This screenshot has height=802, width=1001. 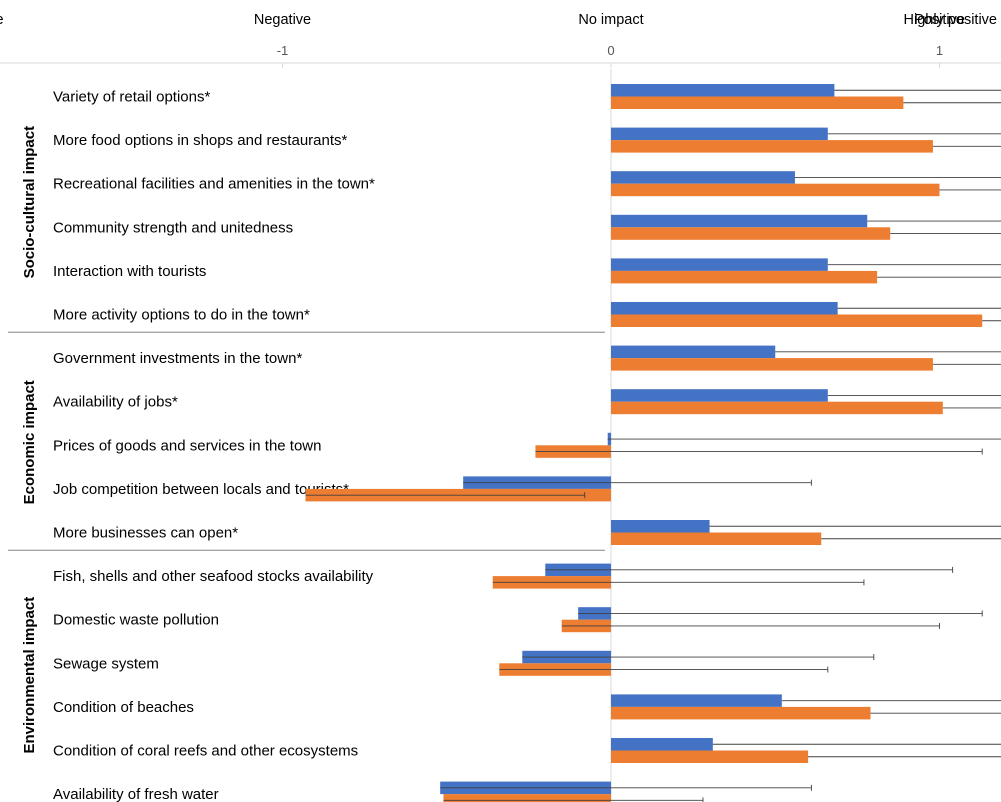 What do you see at coordinates (939, 50) in the screenshot?
I see `x-tick-label: 1` at bounding box center [939, 50].